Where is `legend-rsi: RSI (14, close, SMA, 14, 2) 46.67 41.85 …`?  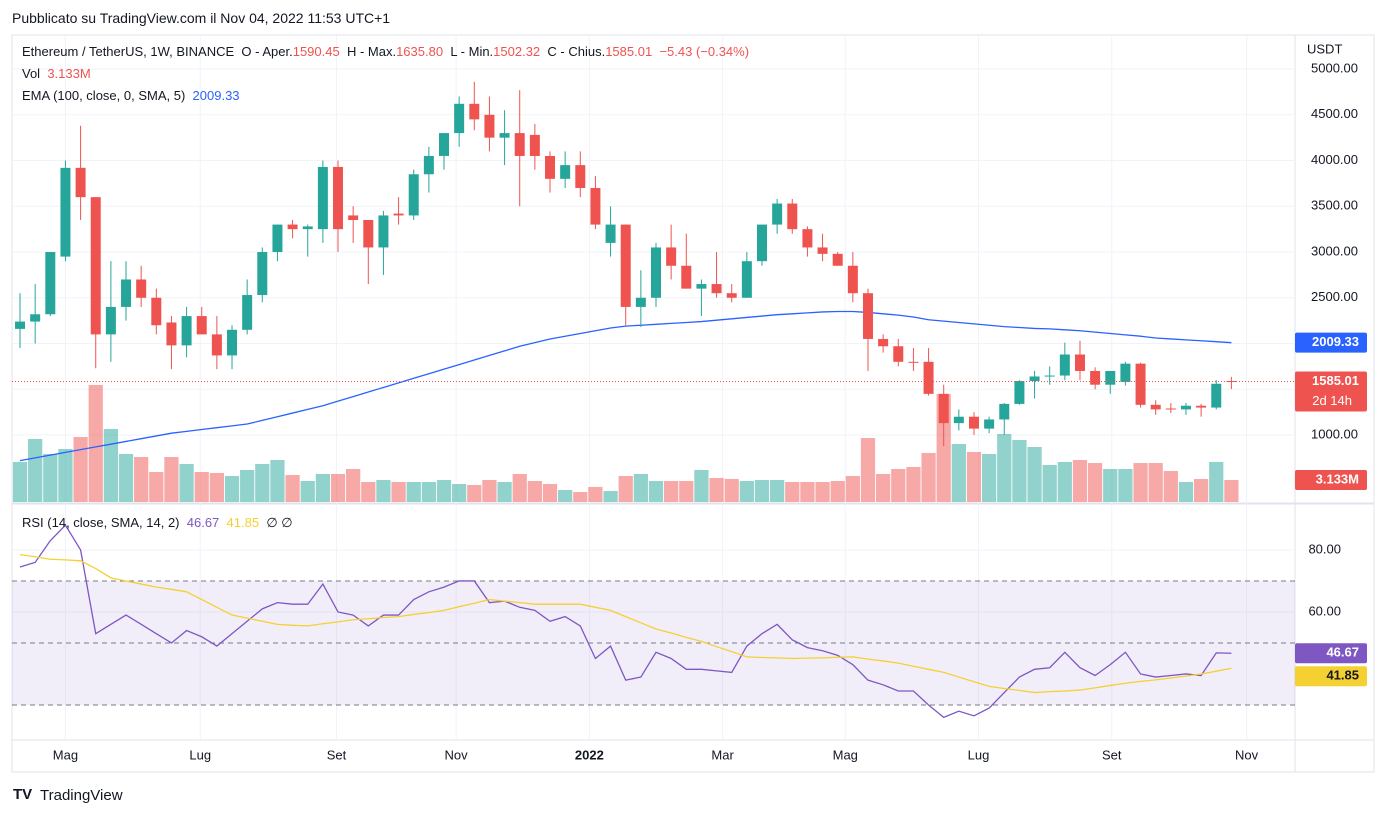 legend-rsi: RSI (14, close, SMA, 14, 2) 46.67 41.85 … is located at coordinates (157, 523).